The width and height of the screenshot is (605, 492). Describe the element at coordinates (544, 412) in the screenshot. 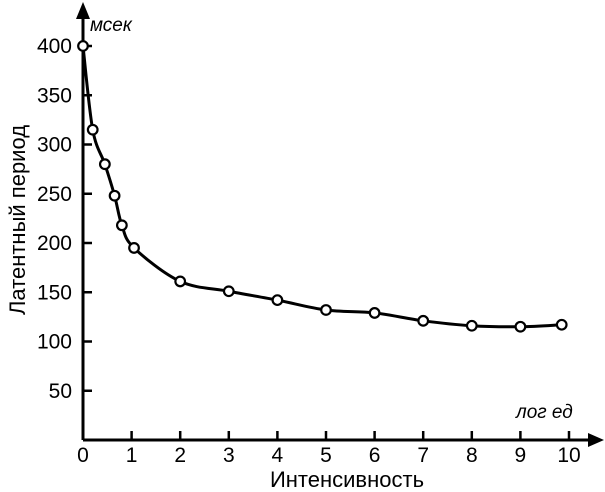

I see `x-unit-label: лог ед` at that location.